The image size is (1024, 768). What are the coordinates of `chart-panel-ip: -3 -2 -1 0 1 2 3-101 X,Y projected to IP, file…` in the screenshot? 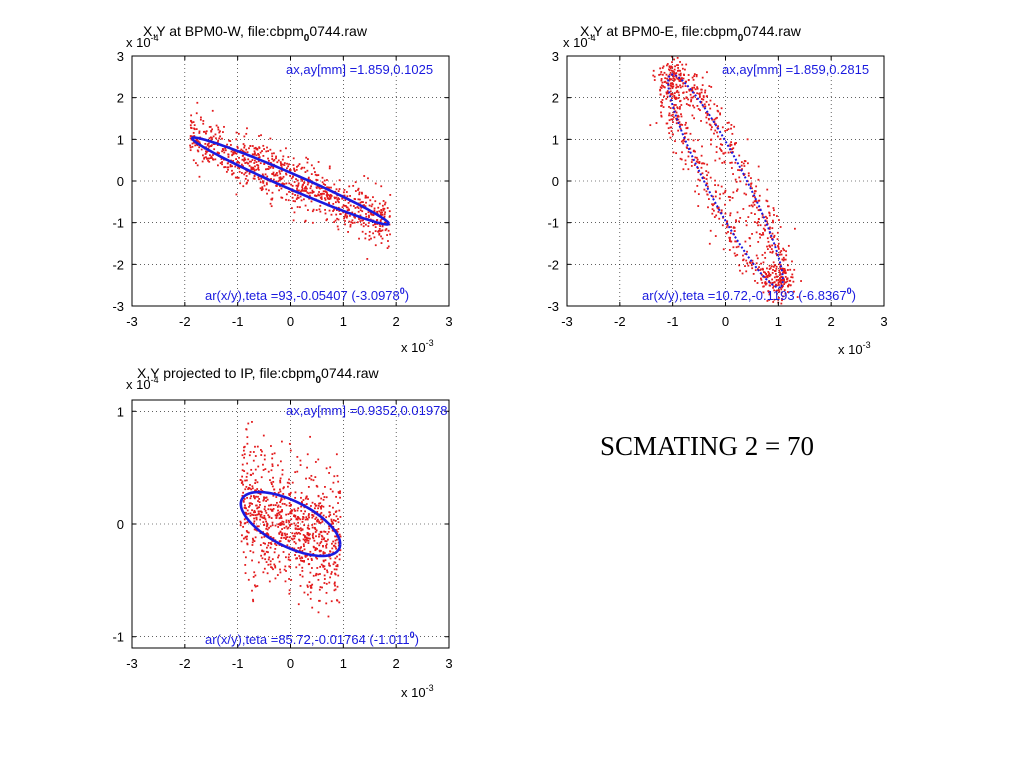 It's located at (282, 532).